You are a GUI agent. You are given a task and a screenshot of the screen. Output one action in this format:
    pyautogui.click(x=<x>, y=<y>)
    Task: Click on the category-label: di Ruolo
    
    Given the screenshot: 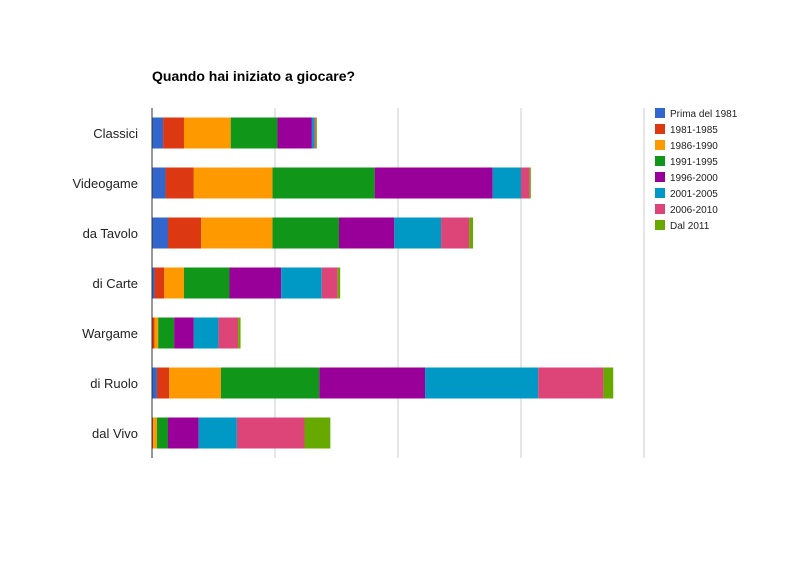 What is the action you would take?
    pyautogui.click(x=114, y=383)
    